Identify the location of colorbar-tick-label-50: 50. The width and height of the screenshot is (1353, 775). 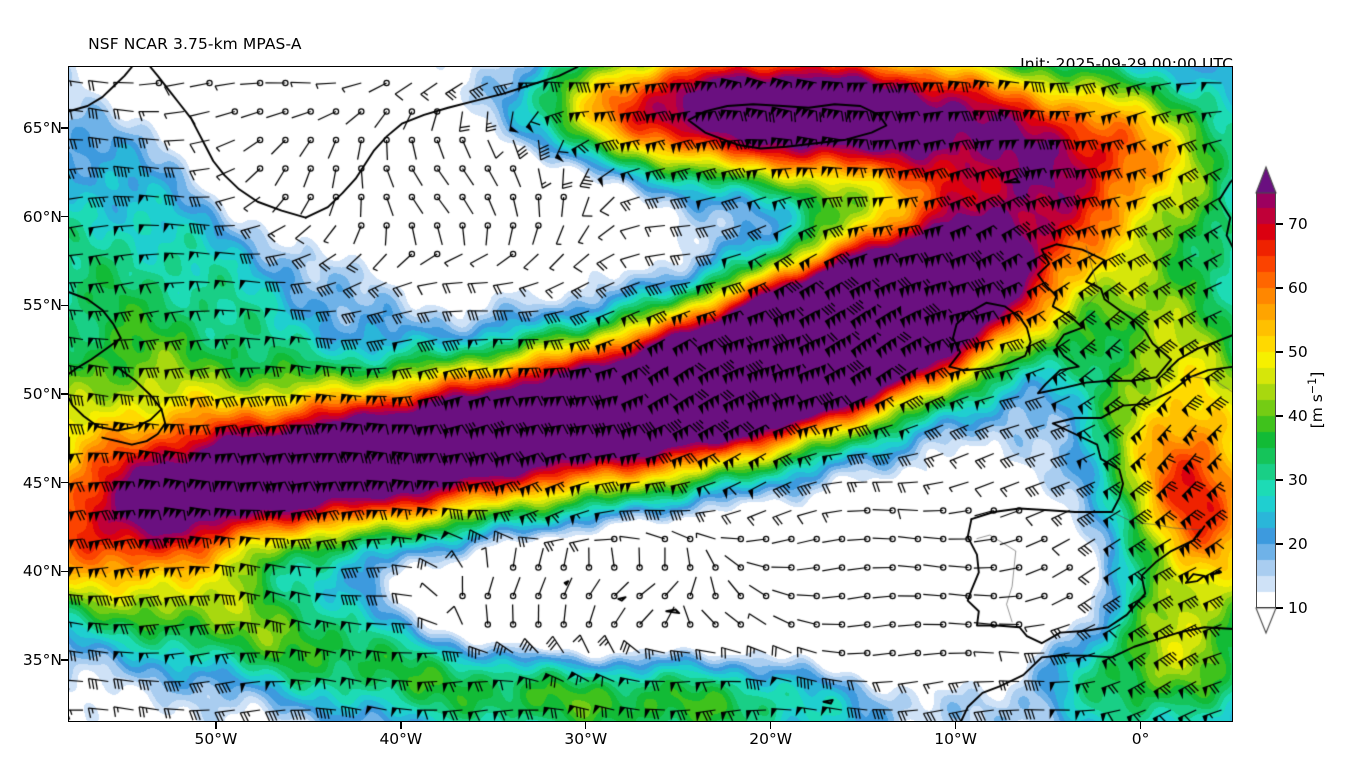
(1298, 352).